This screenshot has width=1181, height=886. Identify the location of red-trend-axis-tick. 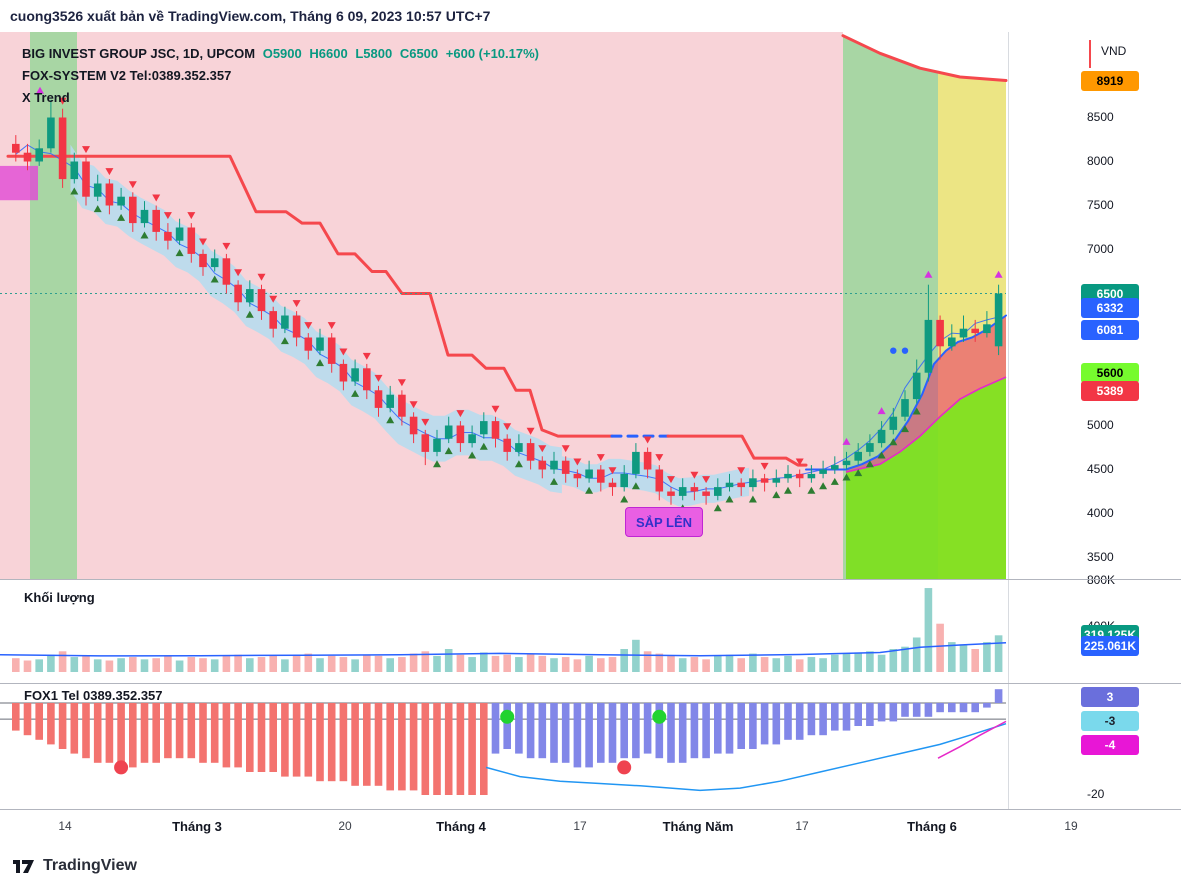
(1090, 54).